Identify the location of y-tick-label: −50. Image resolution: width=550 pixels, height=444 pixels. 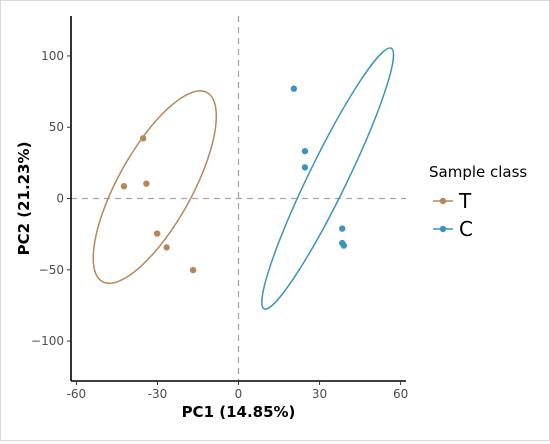
(51, 270).